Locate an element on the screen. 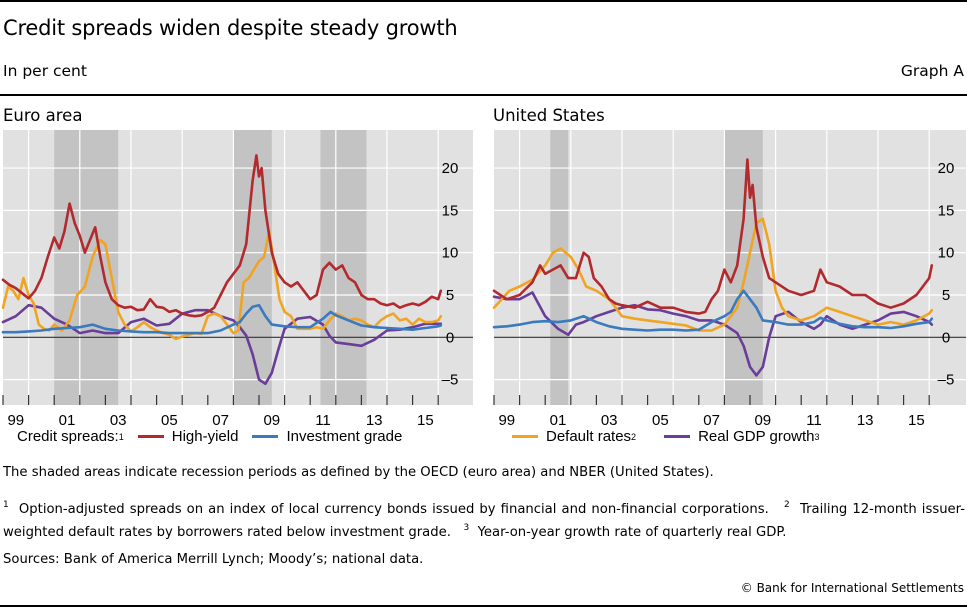 Image resolution: width=967 pixels, height=608 pixels. legend-label-default-rates: Default rates is located at coordinates (589, 436).